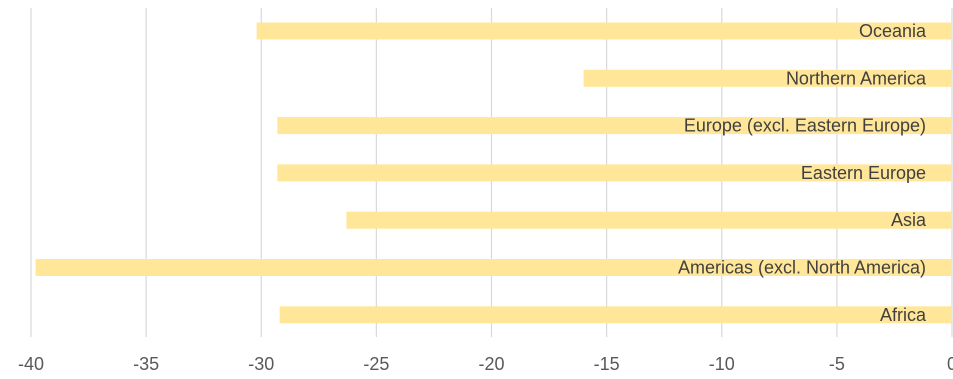 Image resolution: width=953 pixels, height=379 pixels. Describe the element at coordinates (31, 364) in the screenshot. I see `x-tick-label: -40` at that location.